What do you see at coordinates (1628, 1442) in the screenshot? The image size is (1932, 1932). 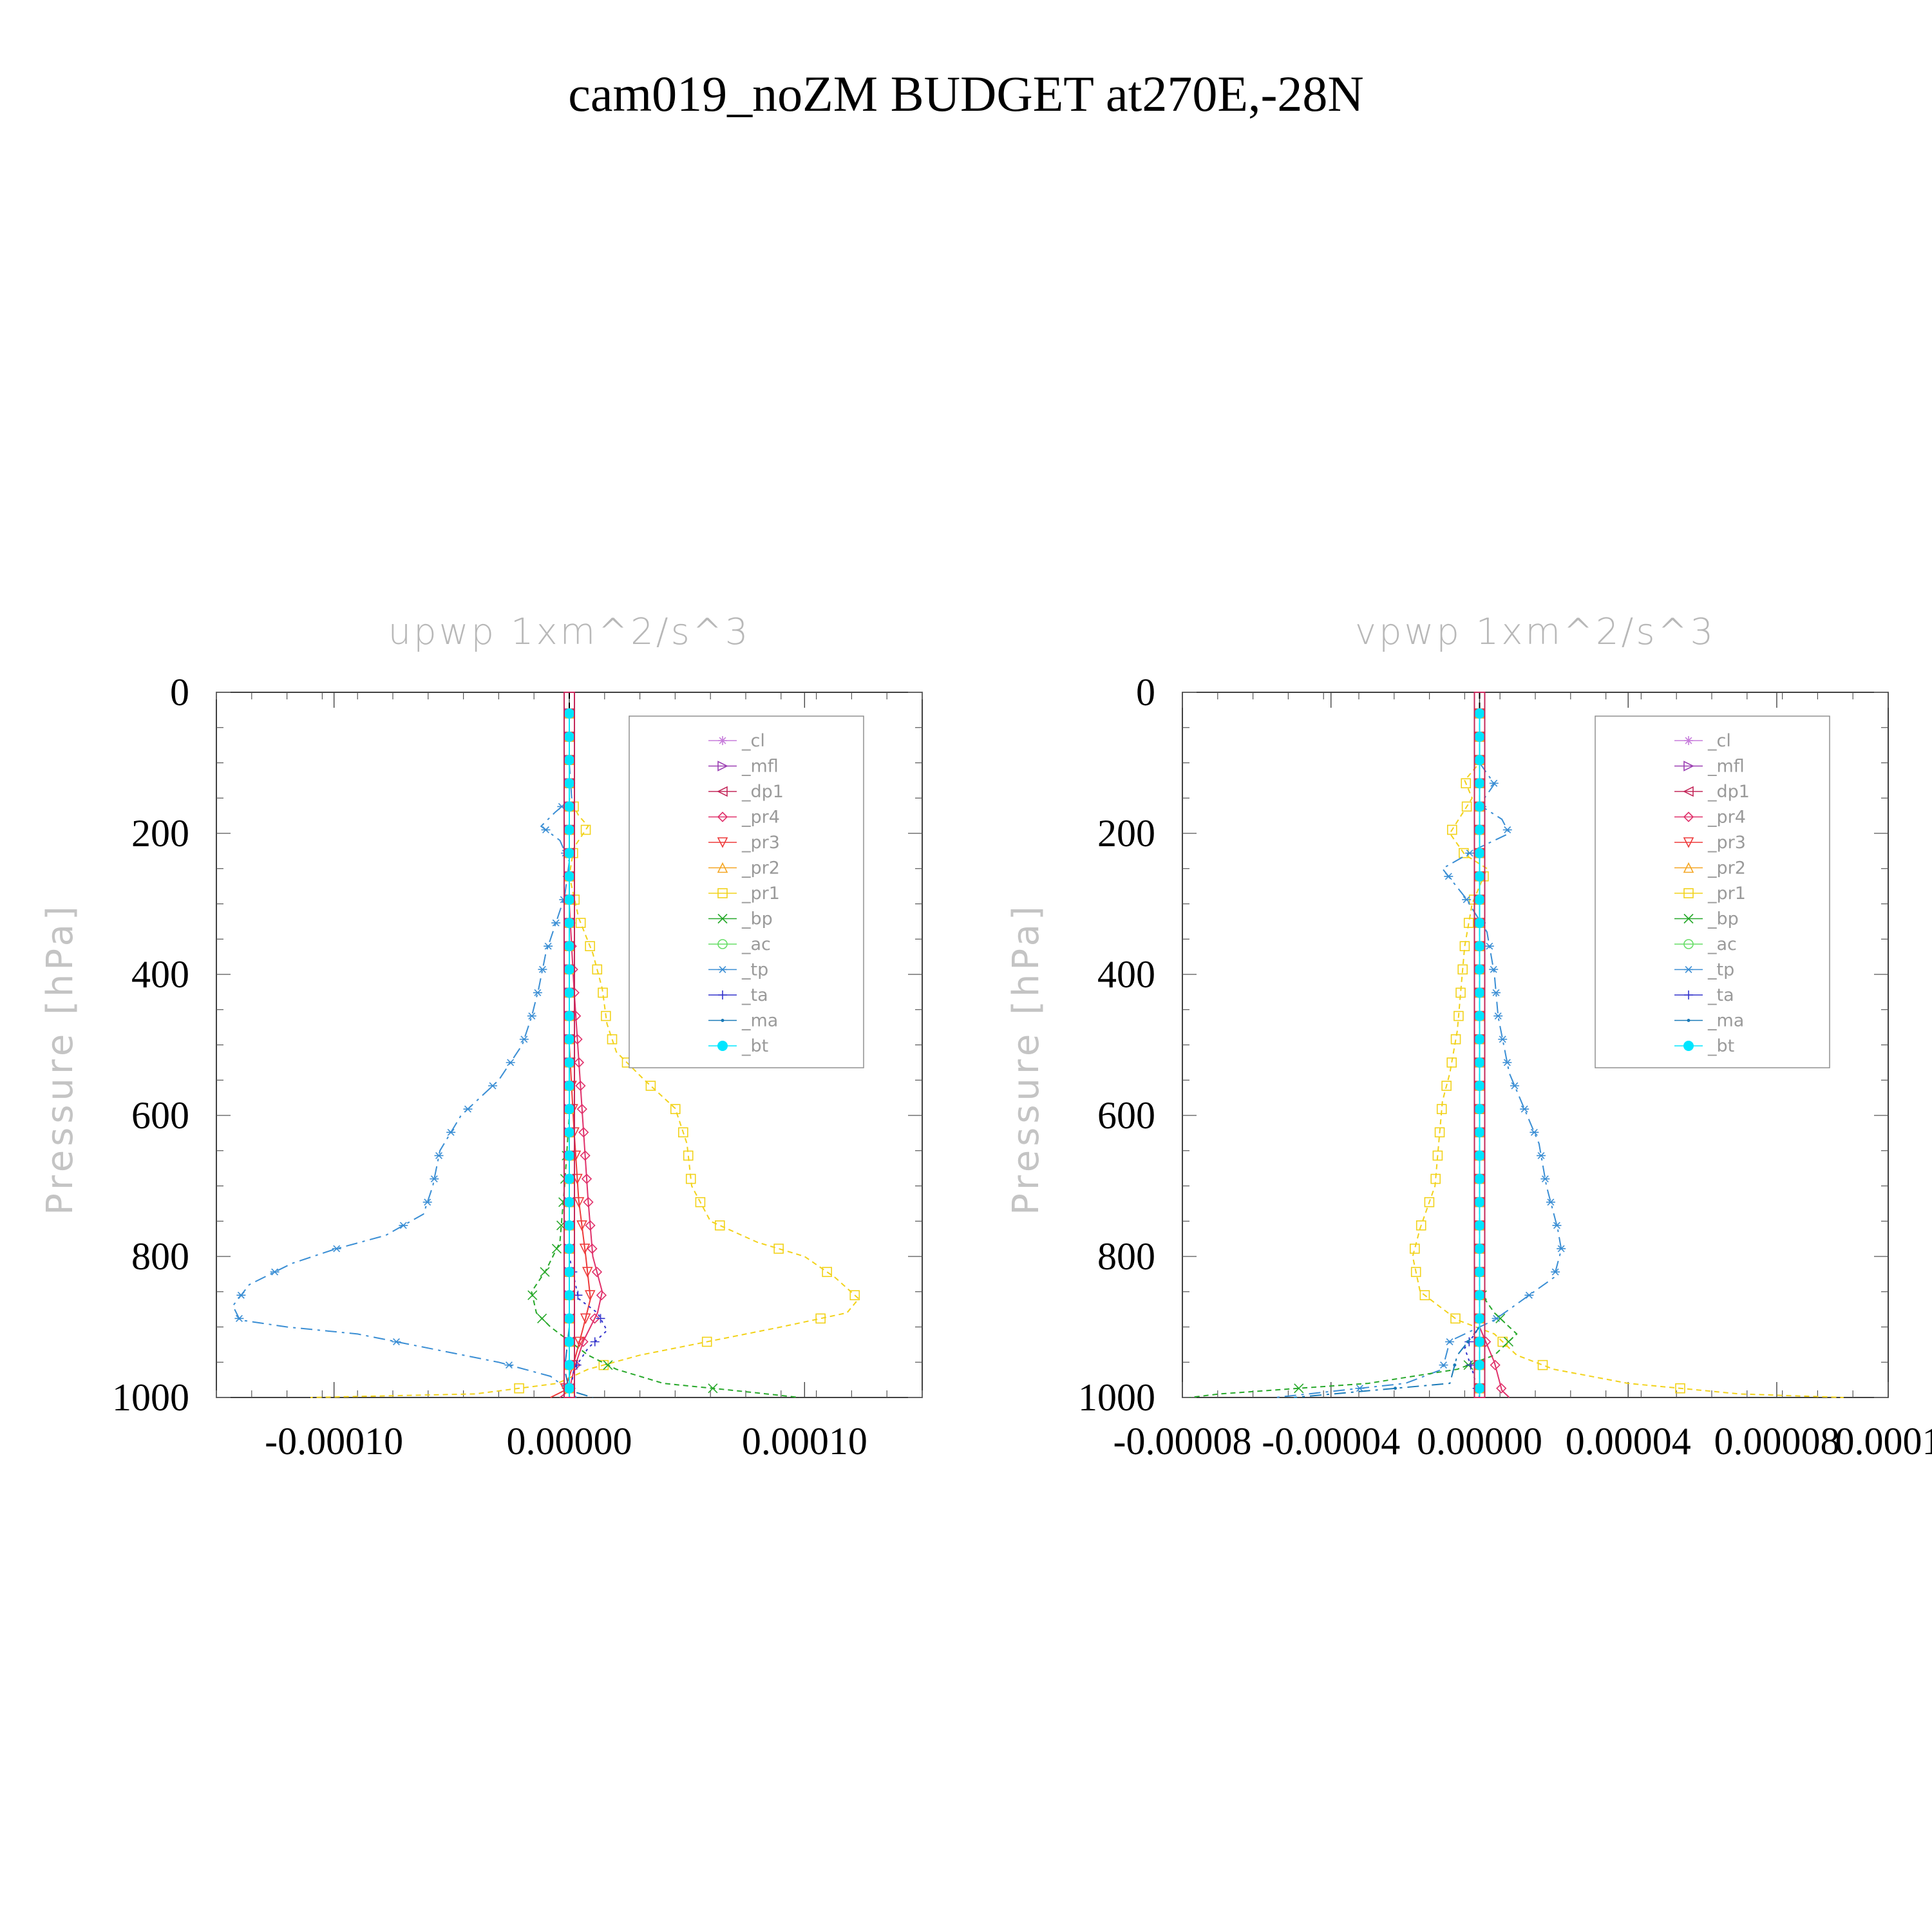 I see `vpwp-x-tick-label: 0.00004` at bounding box center [1628, 1442].